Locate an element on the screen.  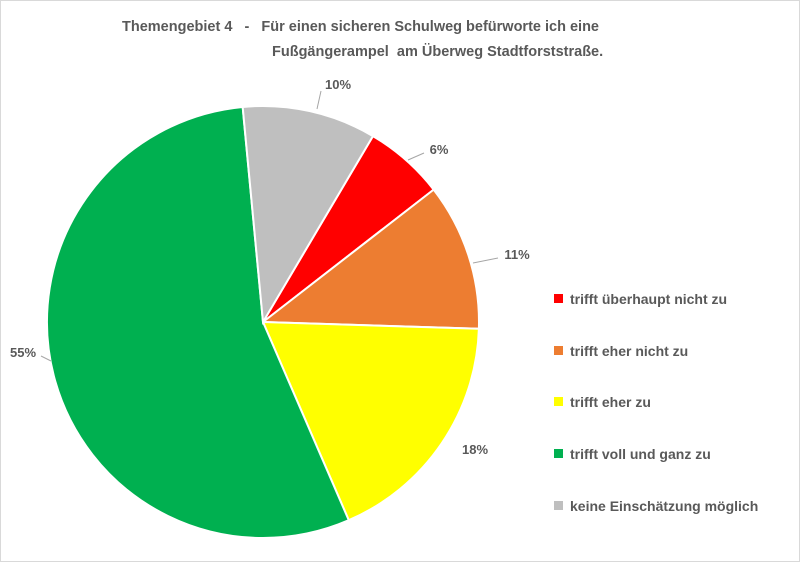
data-label: 55% is located at coordinates (23, 352).